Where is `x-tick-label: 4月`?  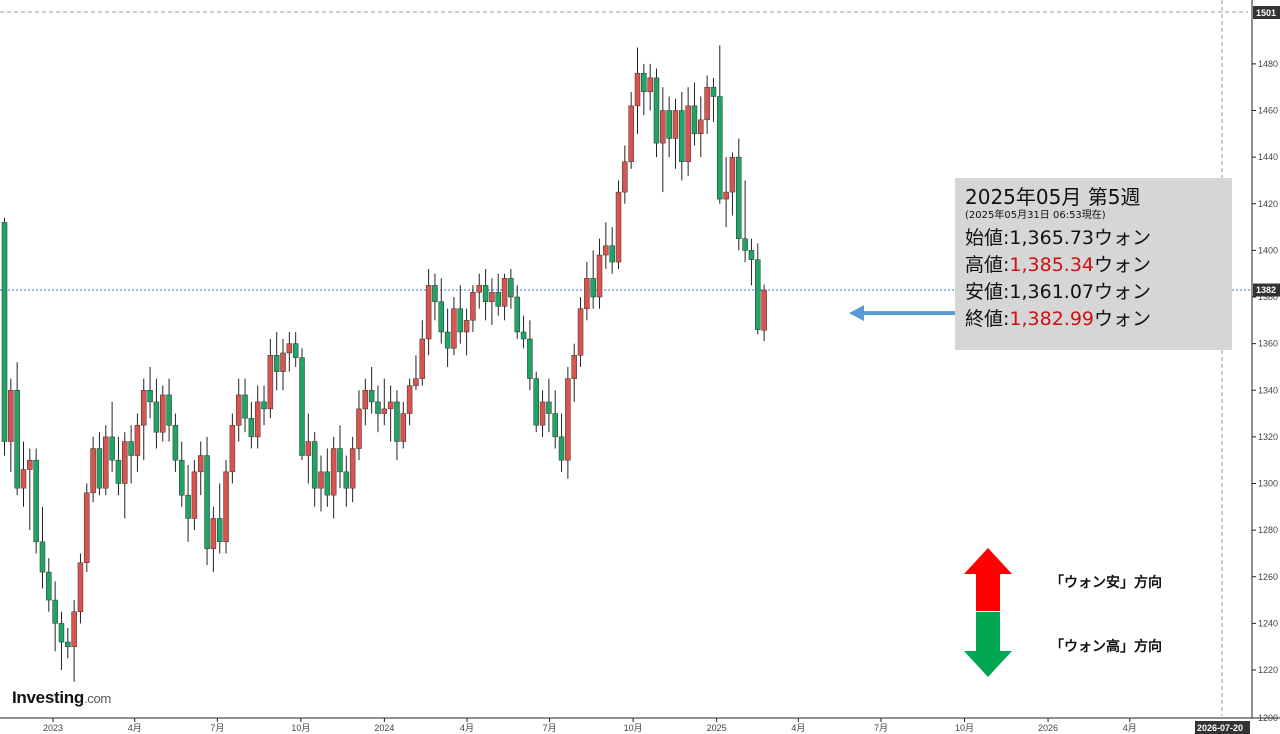 x-tick-label: 4月 is located at coordinates (467, 728).